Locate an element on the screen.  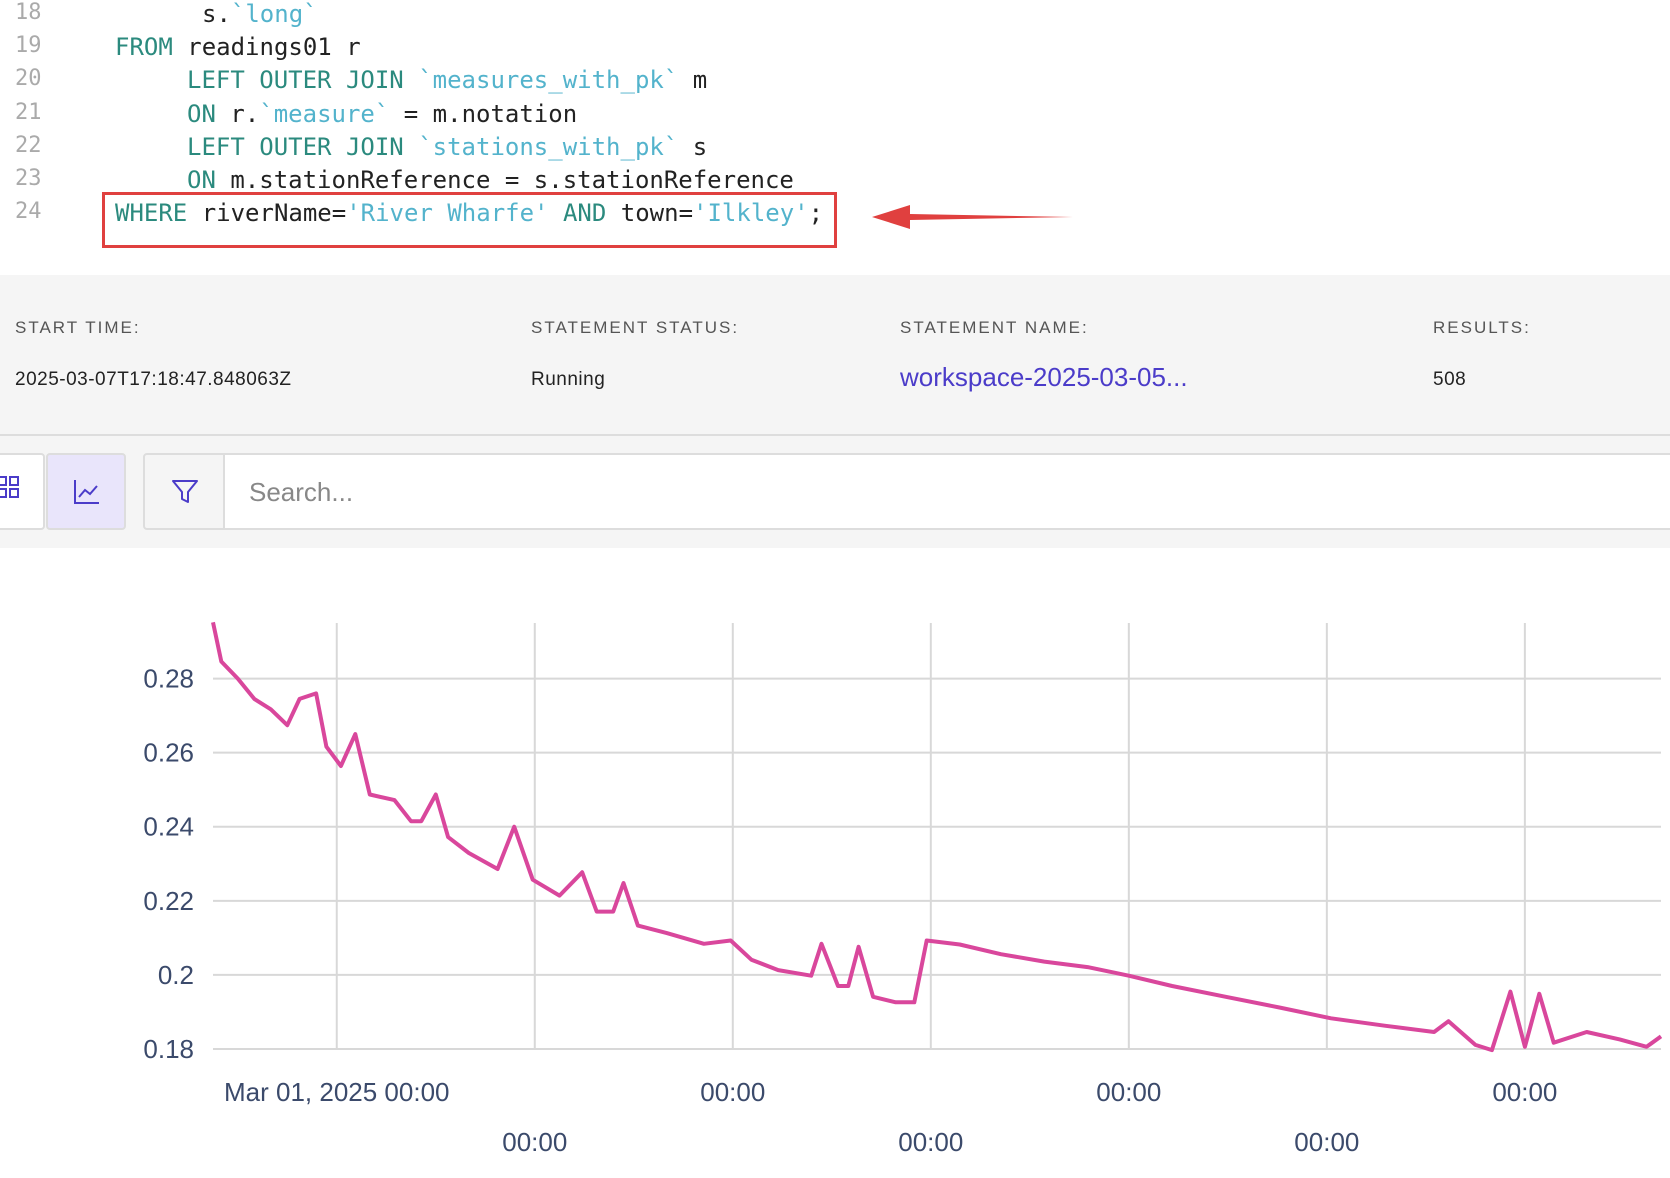
code-token: ; is located at coordinates (816, 213).